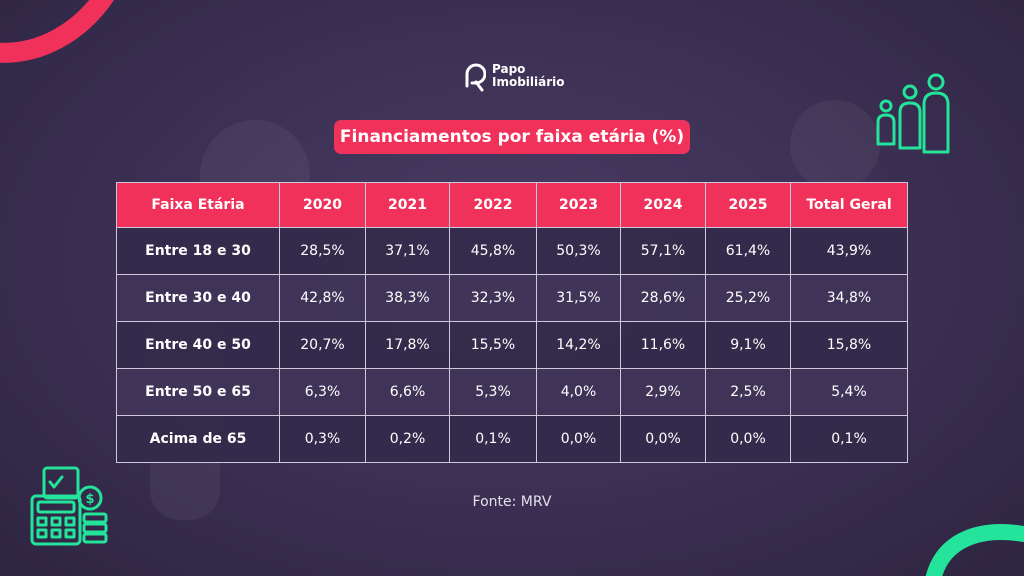 The width and height of the screenshot is (1024, 576). What do you see at coordinates (198, 205) in the screenshot?
I see `column-header: Faixa Etária` at bounding box center [198, 205].